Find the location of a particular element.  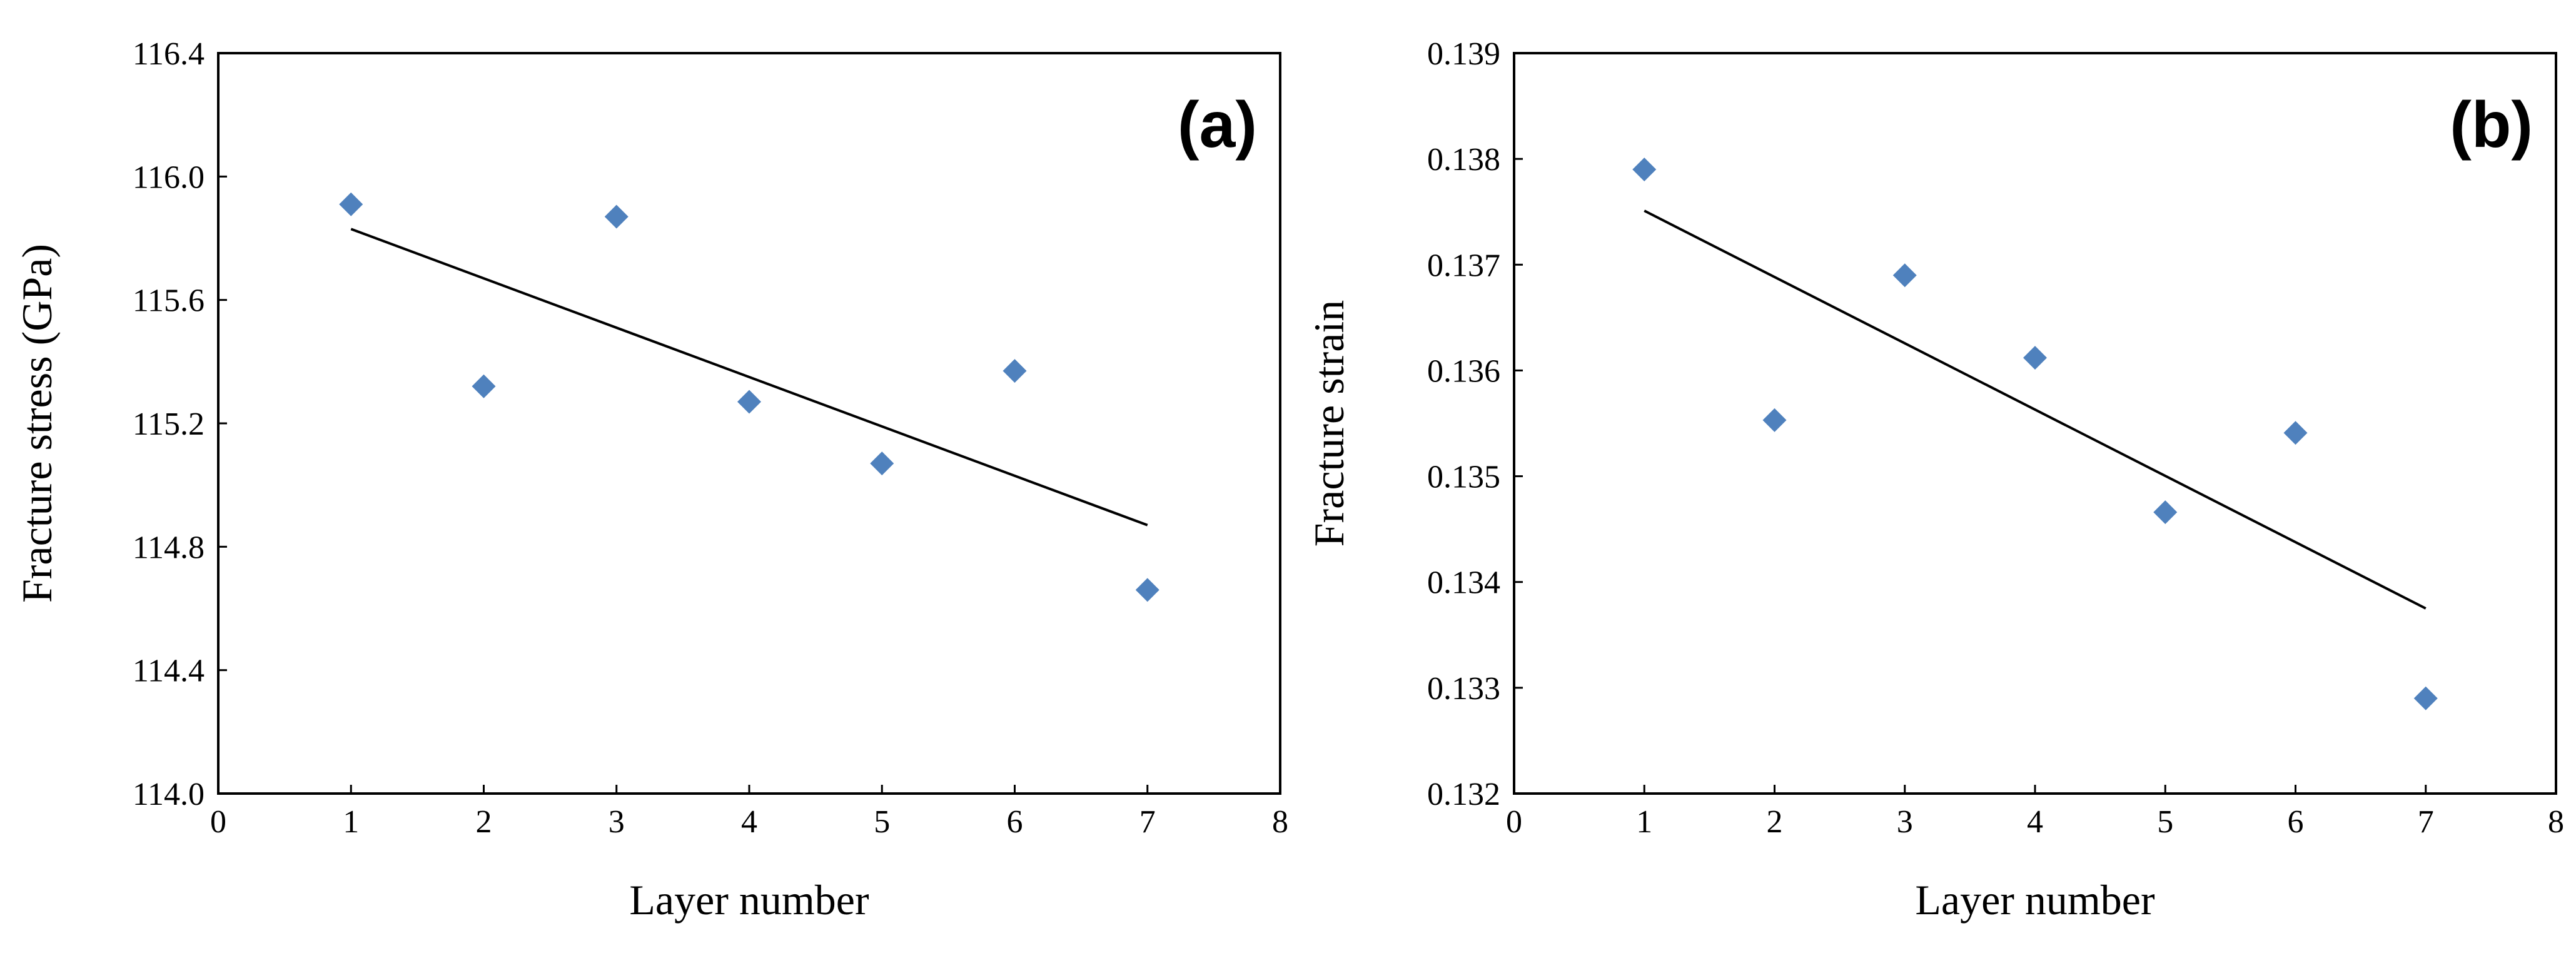

trend-line-a is located at coordinates (749, 377).